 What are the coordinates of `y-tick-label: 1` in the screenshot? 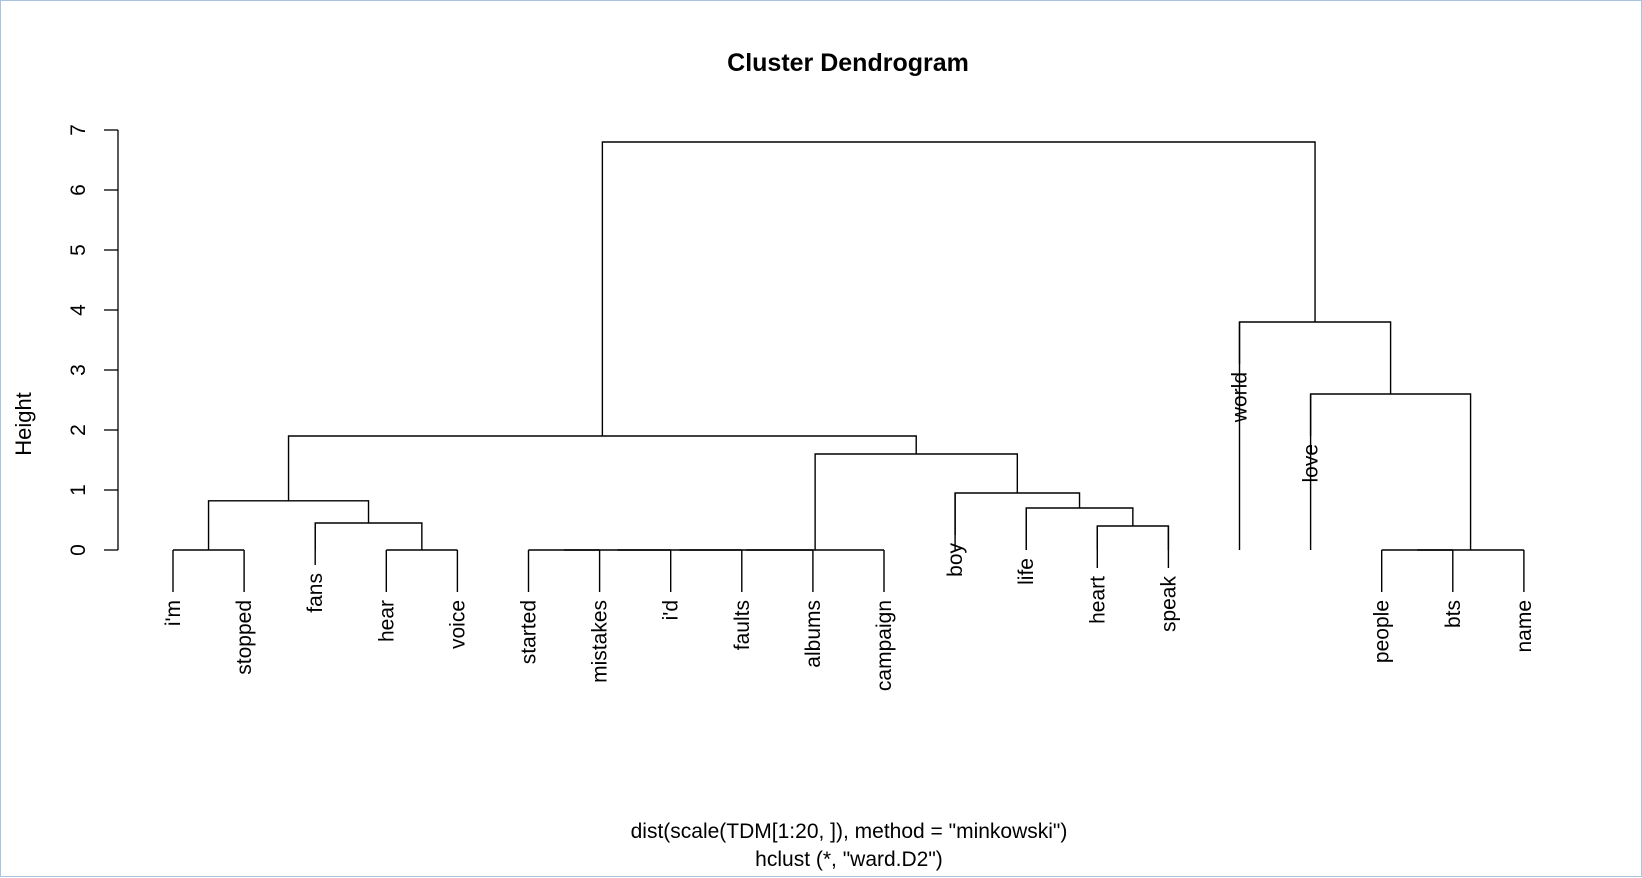 It's located at (78, 490).